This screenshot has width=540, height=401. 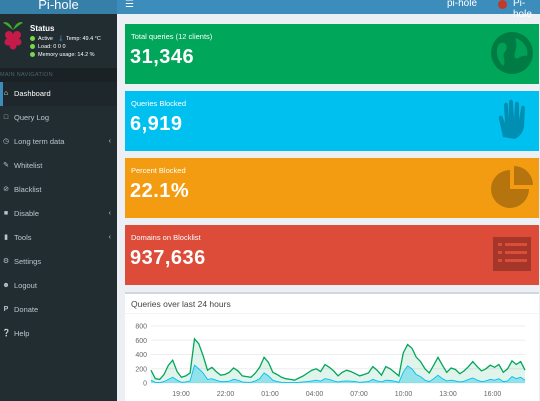 What do you see at coordinates (6, 237) in the screenshot?
I see `folder-icon: ▮` at bounding box center [6, 237].